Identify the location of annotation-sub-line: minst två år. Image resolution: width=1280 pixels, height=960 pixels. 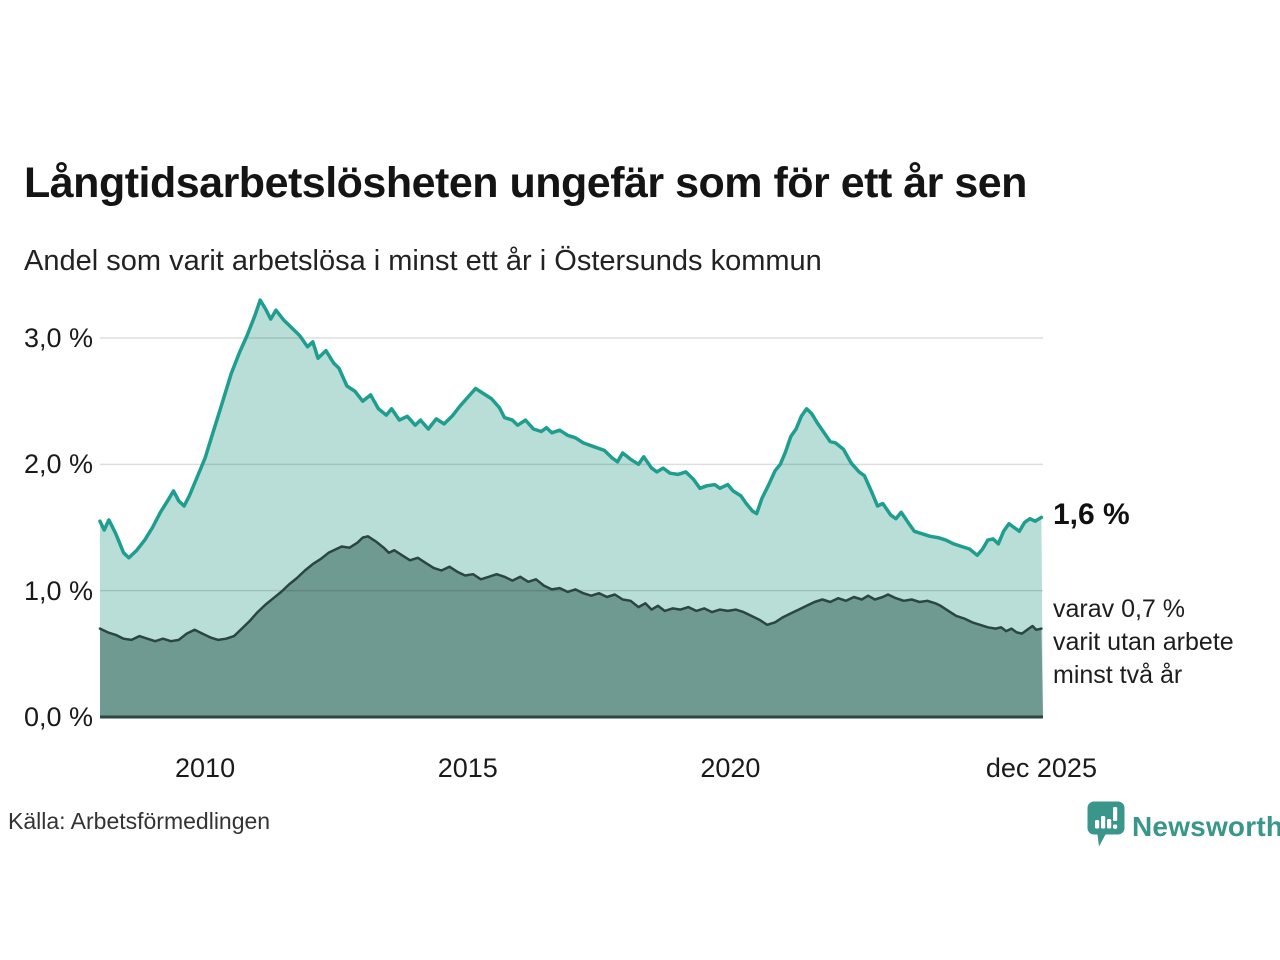
(1118, 674).